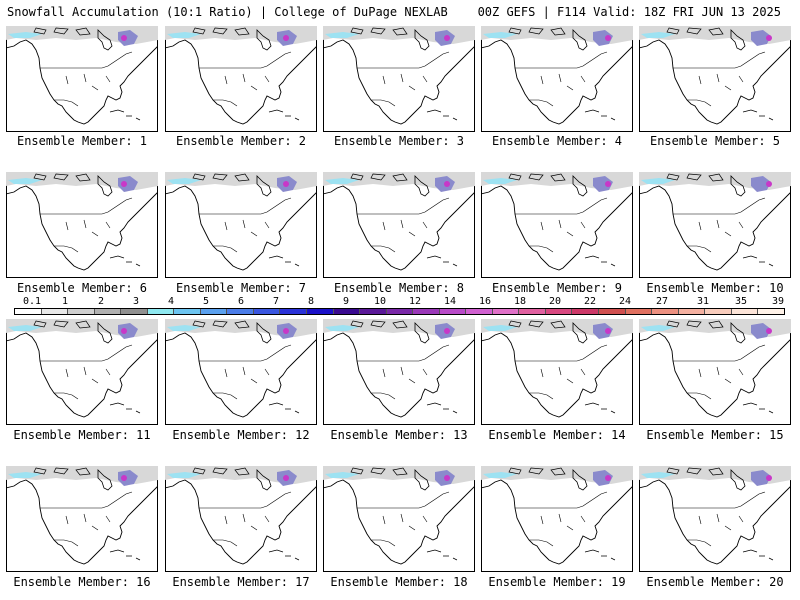  I want to click on color-scale-label: 6, so click(241, 301).